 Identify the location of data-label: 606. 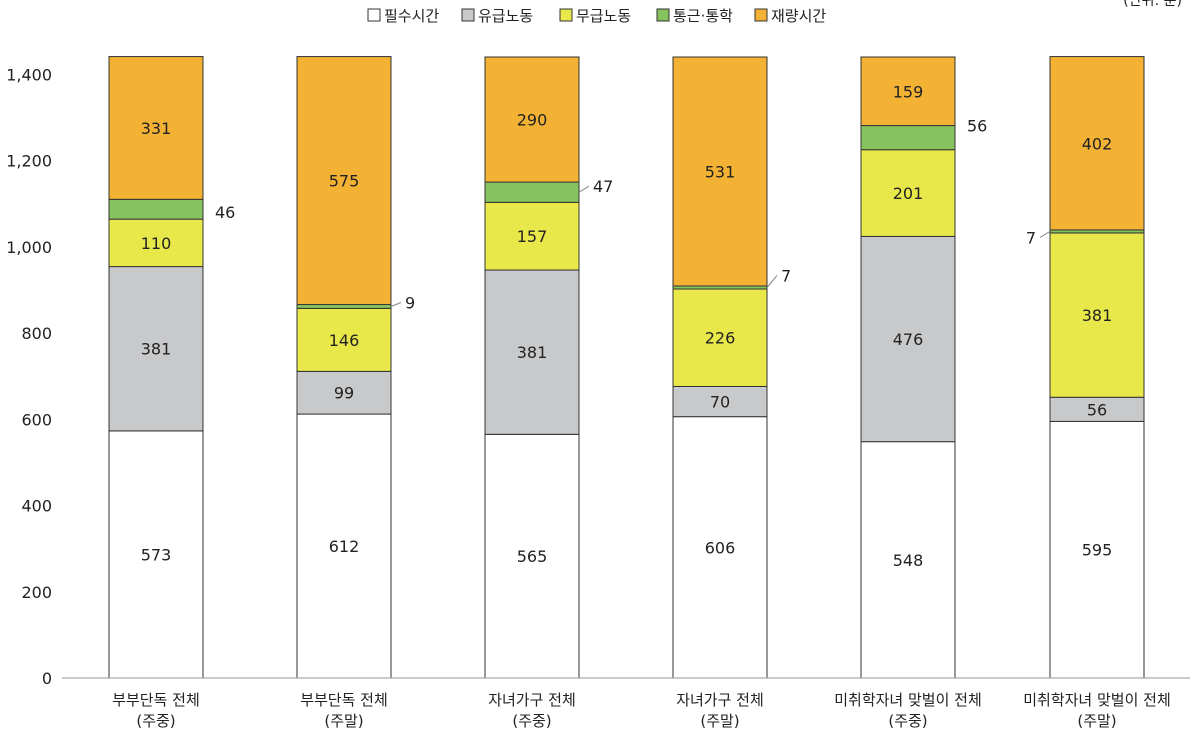
(720, 547).